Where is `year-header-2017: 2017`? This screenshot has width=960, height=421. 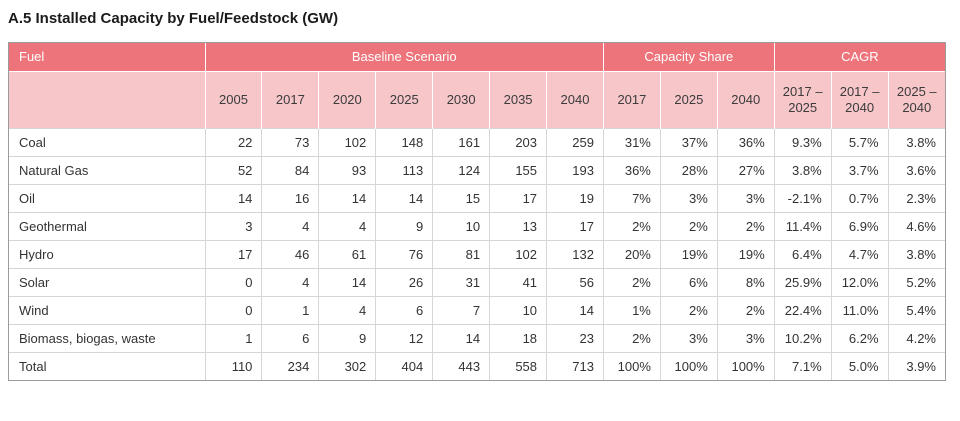
year-header-2017: 2017 is located at coordinates (290, 99).